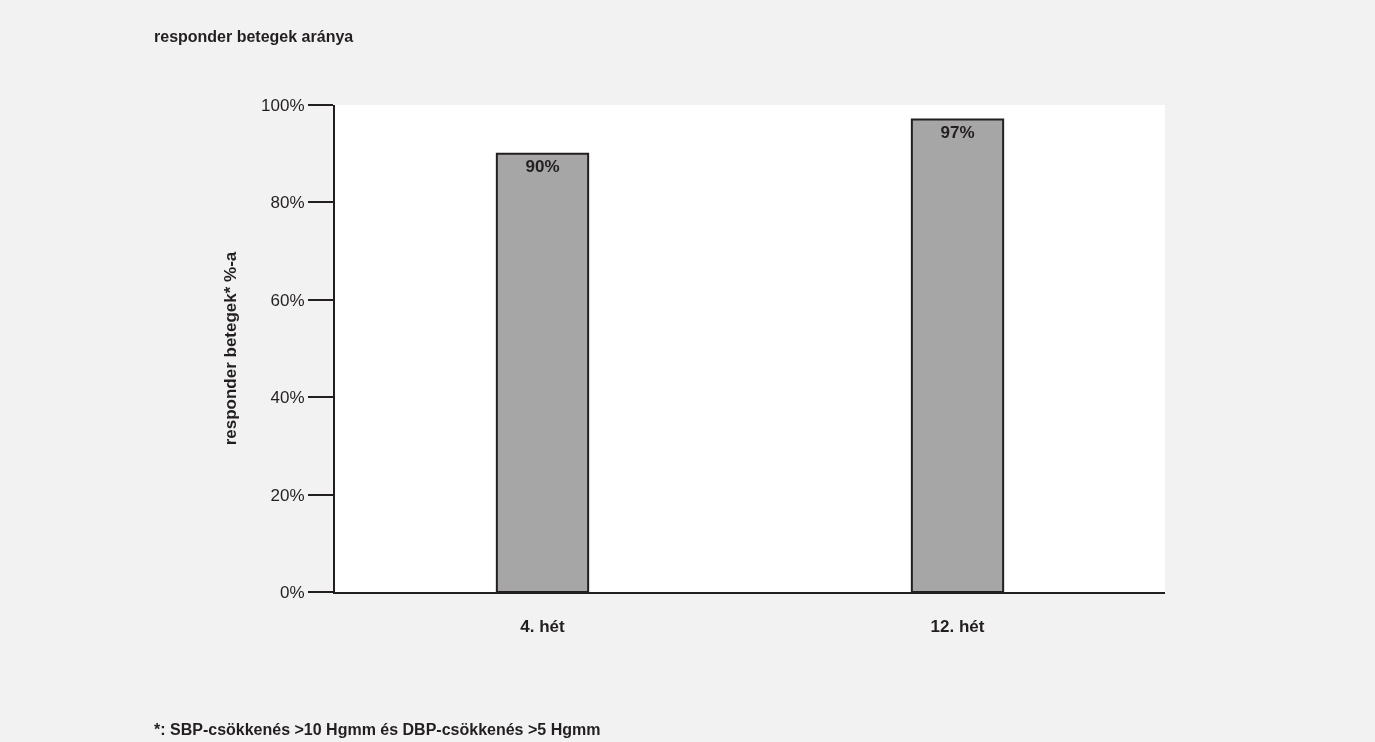 The width and height of the screenshot is (1375, 742). Describe the element at coordinates (254, 36) in the screenshot. I see `chart-title: responder betegek aránya` at that location.